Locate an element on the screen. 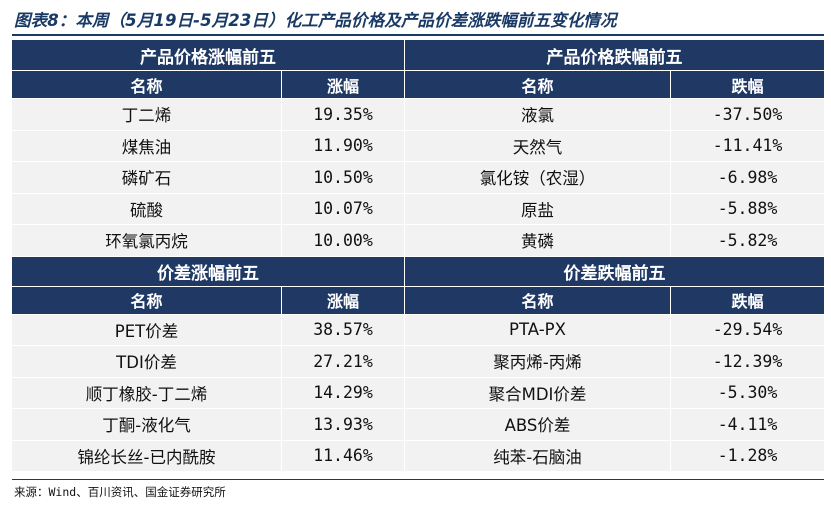  table-row: 磷矿石 10.50% 氯化铵（农湿） -6.98% is located at coordinates (418, 177).